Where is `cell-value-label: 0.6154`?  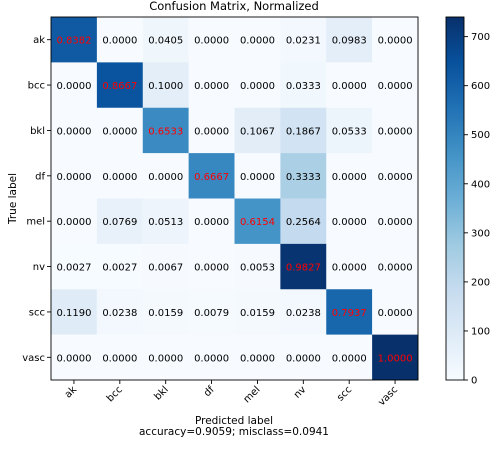 cell-value-label: 0.6154 is located at coordinates (257, 222).